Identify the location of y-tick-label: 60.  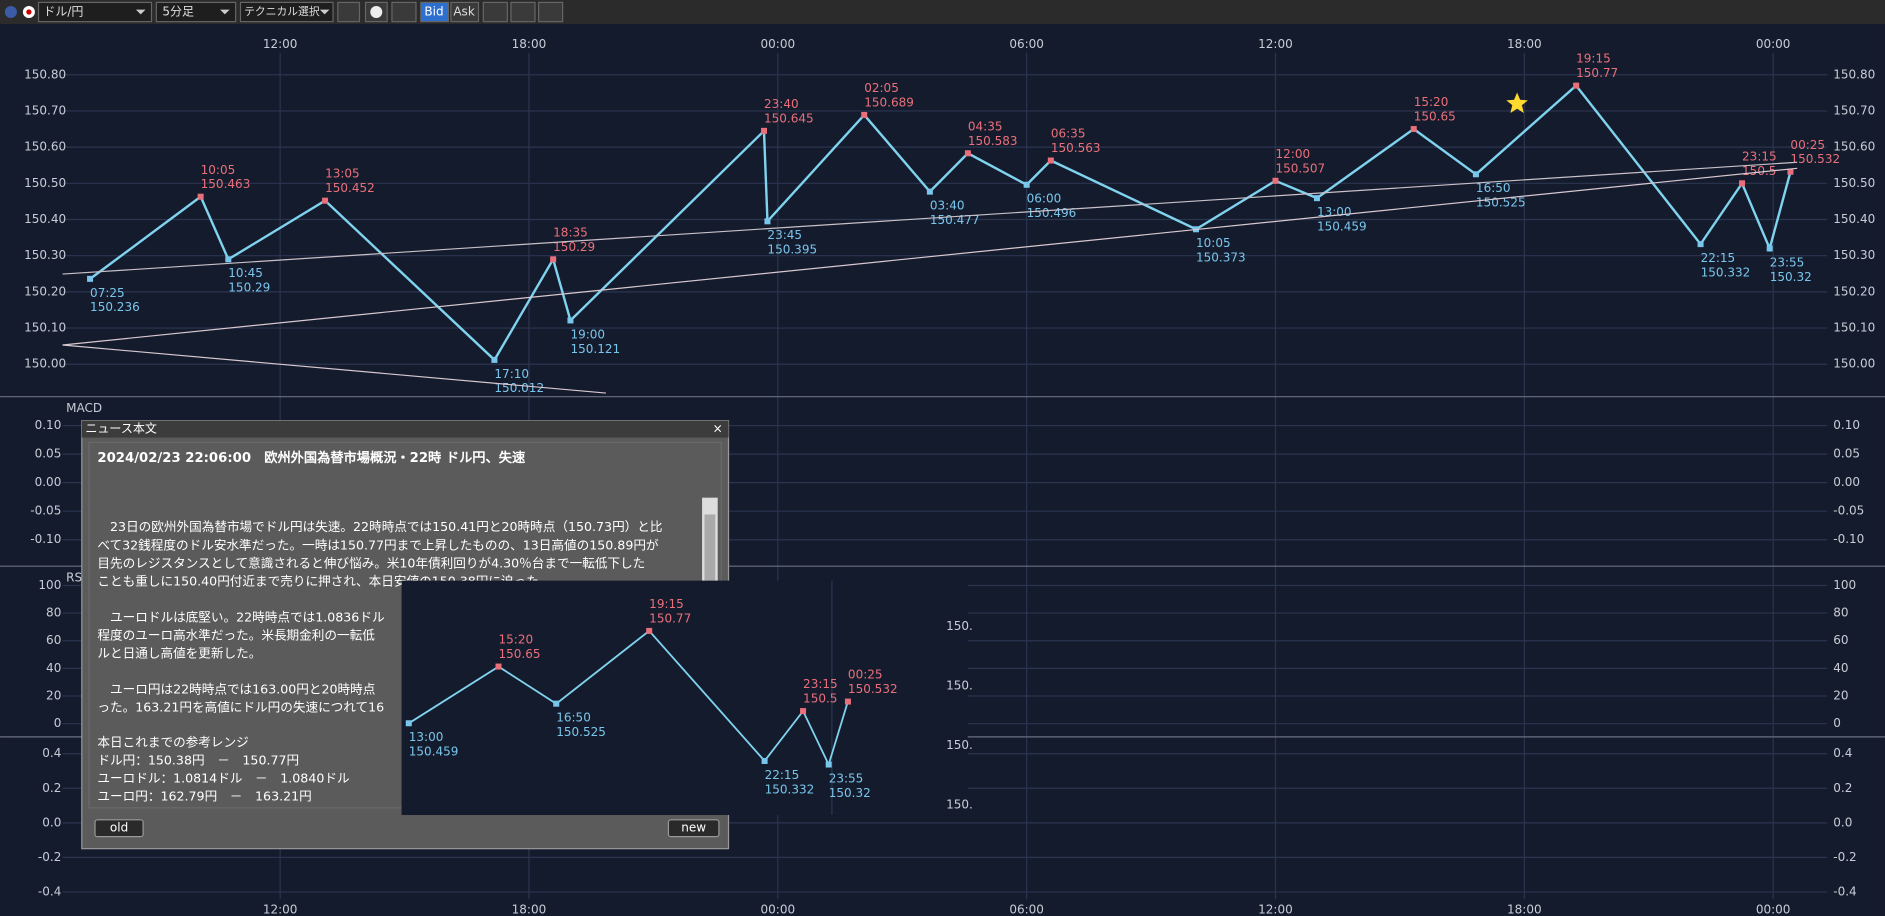
(53, 640).